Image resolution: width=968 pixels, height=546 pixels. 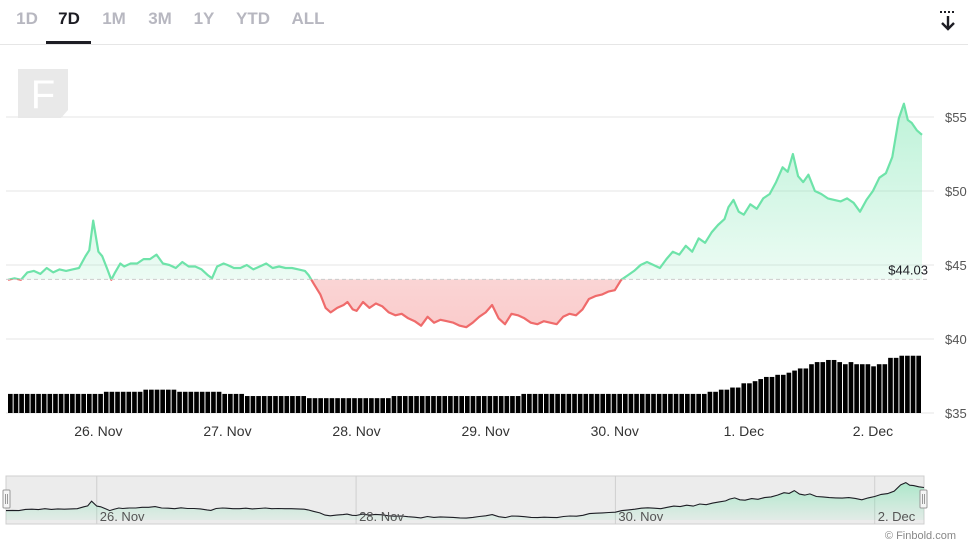 What do you see at coordinates (744, 431) in the screenshot?
I see `x-tick-label: 1. Dec` at bounding box center [744, 431].